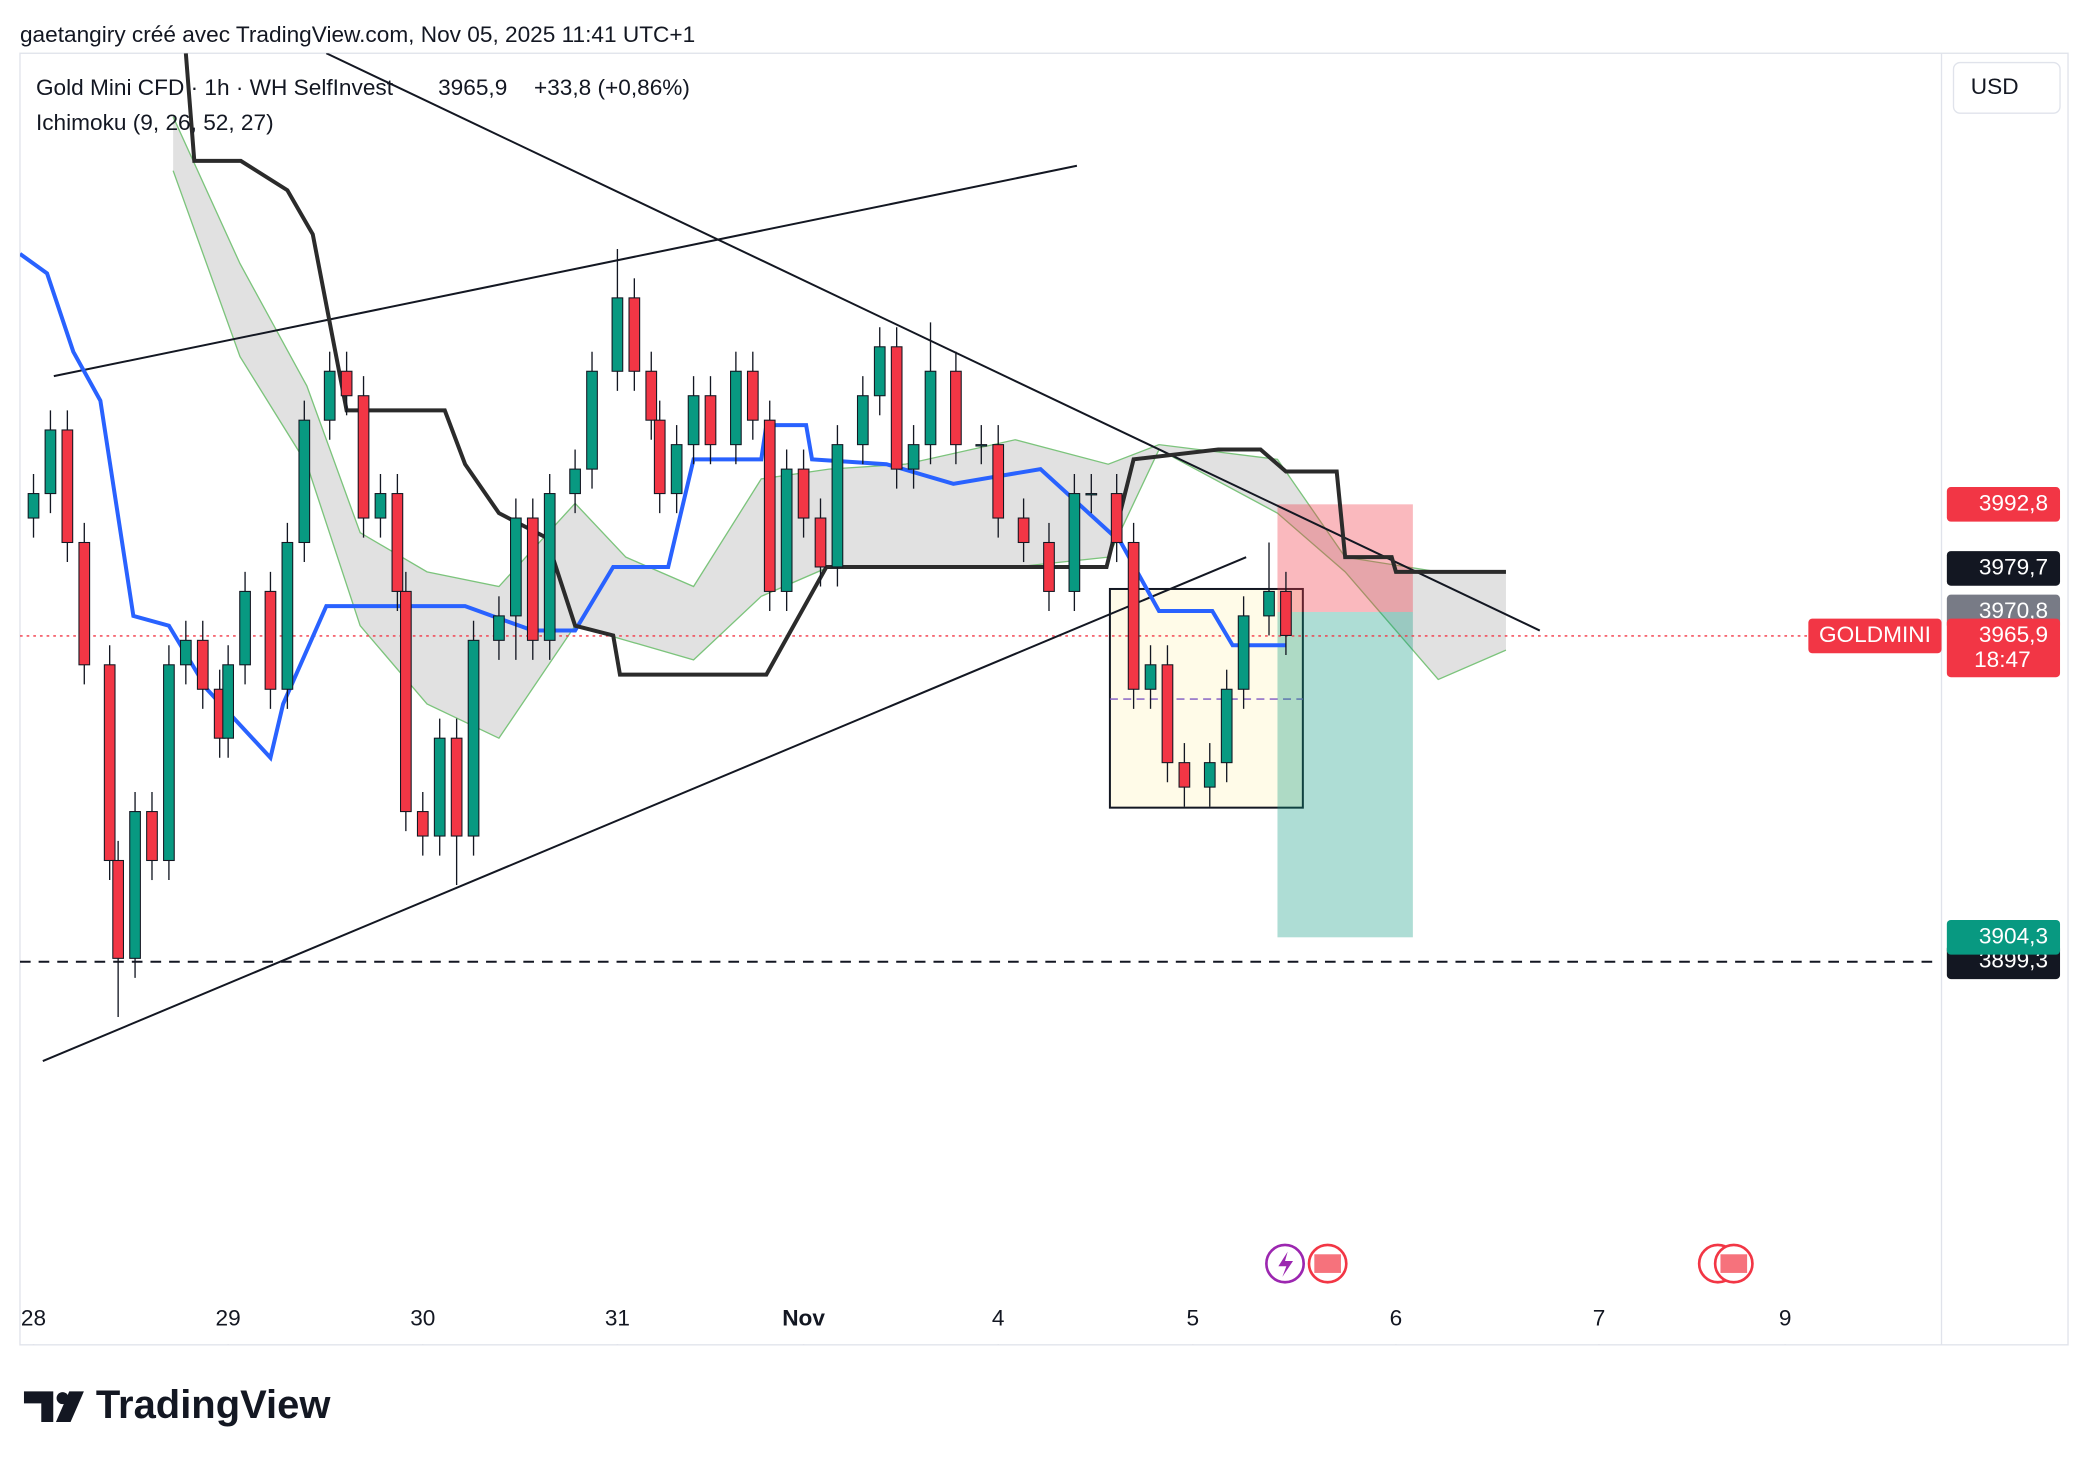 This screenshot has width=2088, height=1471. Describe the element at coordinates (69, 1407) in the screenshot. I see `logo-mark` at that location.